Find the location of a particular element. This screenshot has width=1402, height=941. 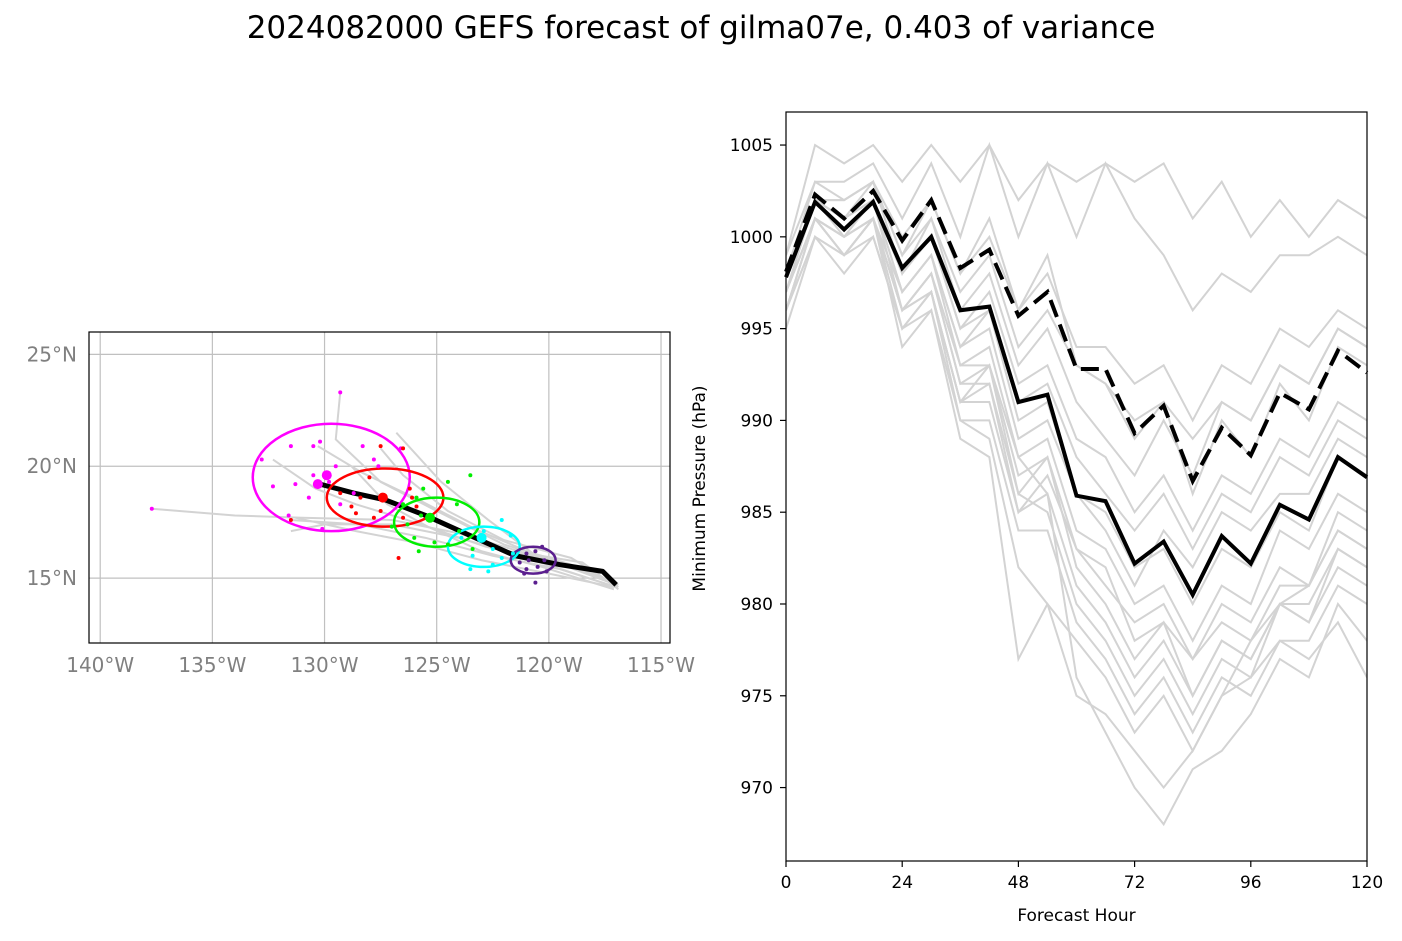

uncertainty-ellipse-24h is located at coordinates (331, 477).